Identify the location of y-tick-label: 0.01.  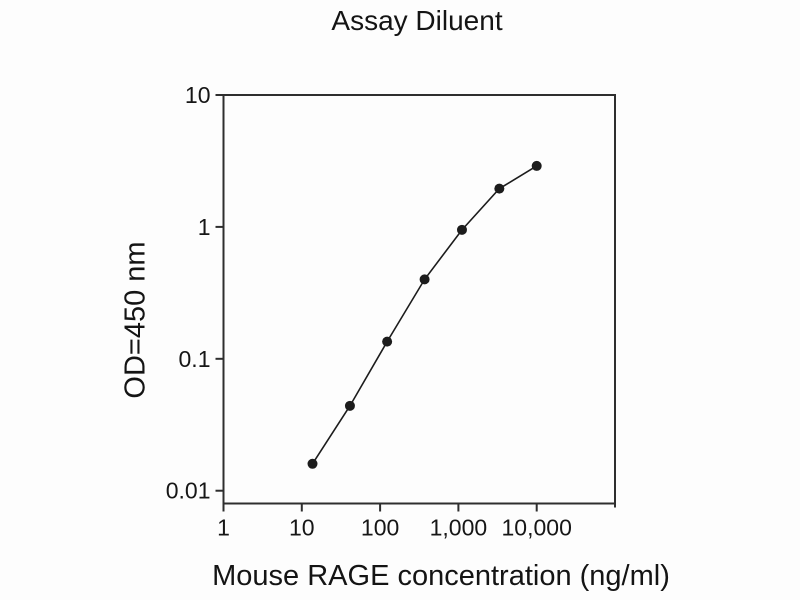
(188, 491).